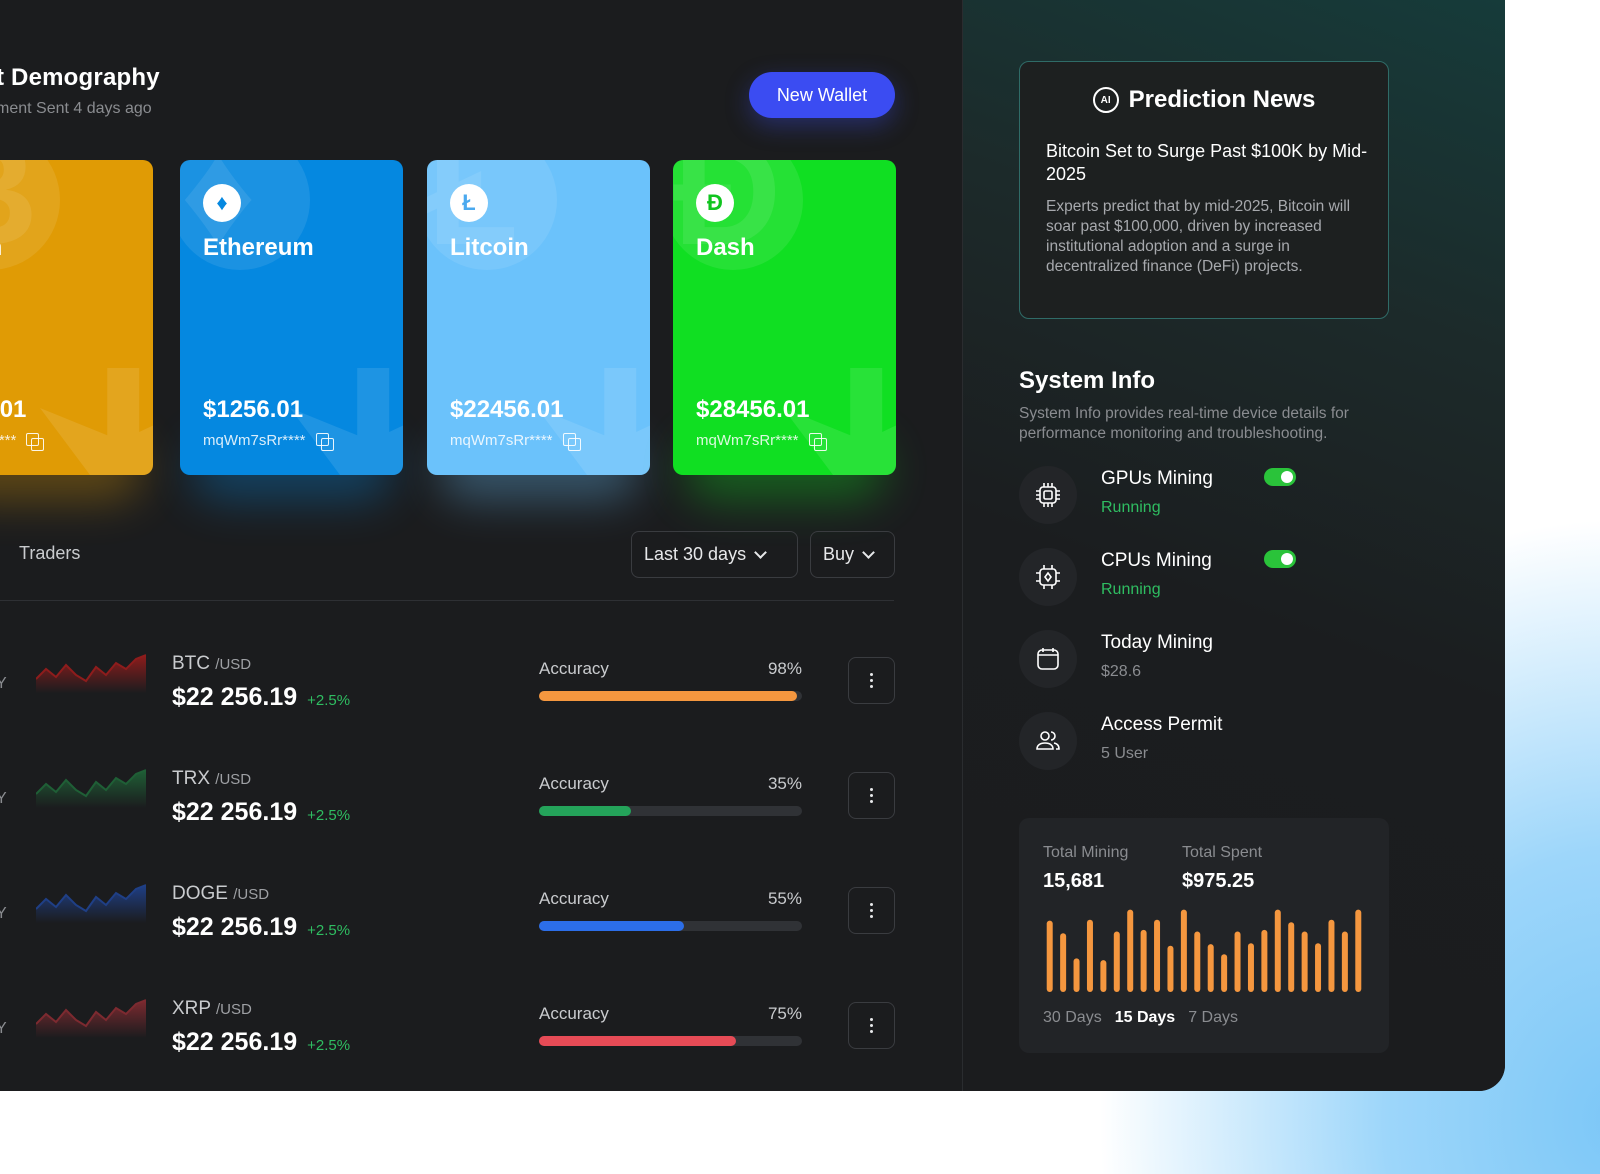 Image resolution: width=1600 pixels, height=1174 pixels. I want to click on side-dropdown: Buy, so click(852, 554).